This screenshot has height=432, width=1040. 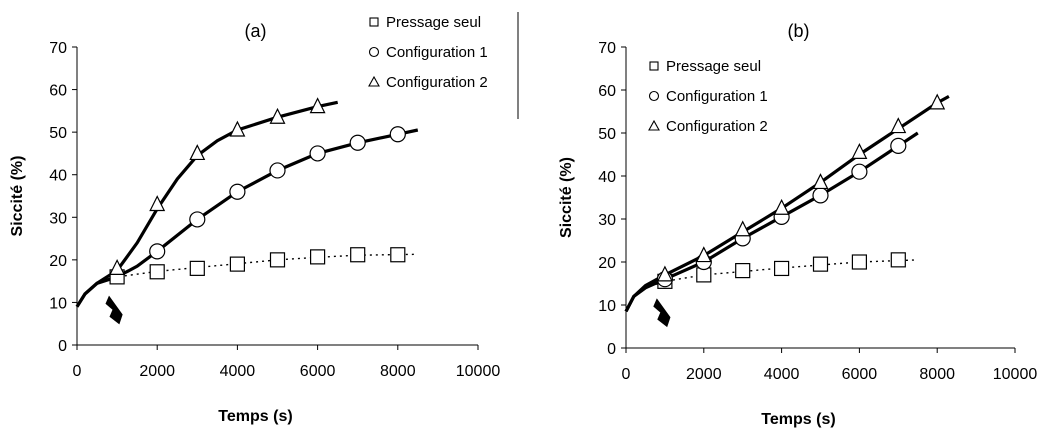 What do you see at coordinates (256, 31) in the screenshot?
I see `panel-label: (a)` at bounding box center [256, 31].